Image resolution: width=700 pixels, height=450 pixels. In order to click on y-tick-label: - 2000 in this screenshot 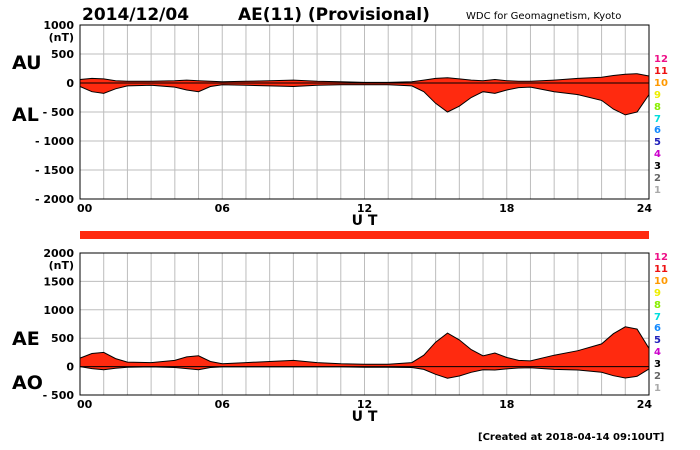, I will do `click(54, 199)`.